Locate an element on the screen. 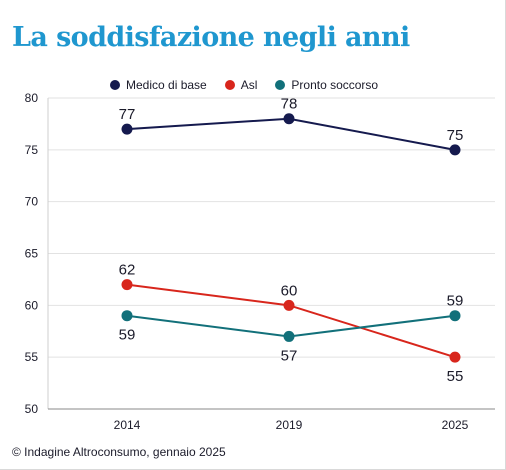 This screenshot has width=506, height=470. legend-label-medico-di-base: Medico di base is located at coordinates (166, 85).